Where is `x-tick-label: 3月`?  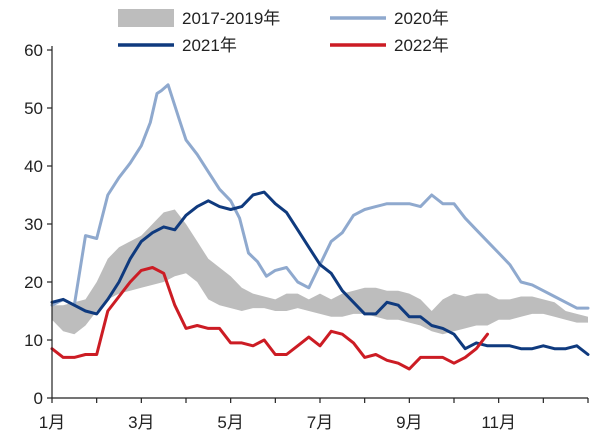
x-tick-label: 3月 is located at coordinates (141, 422).